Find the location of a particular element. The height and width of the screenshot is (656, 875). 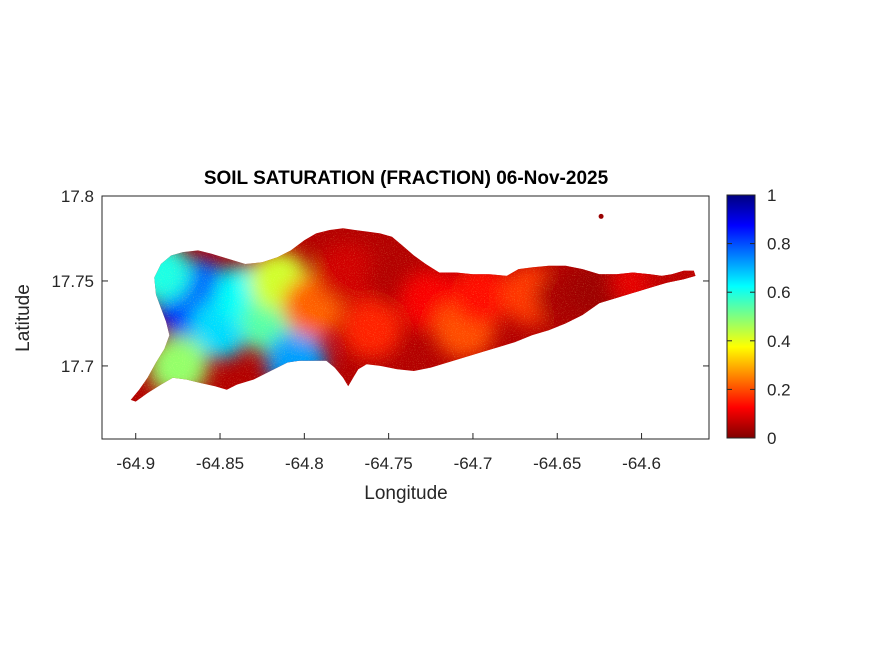

x-axis-label: Longitude is located at coordinates (405, 493).